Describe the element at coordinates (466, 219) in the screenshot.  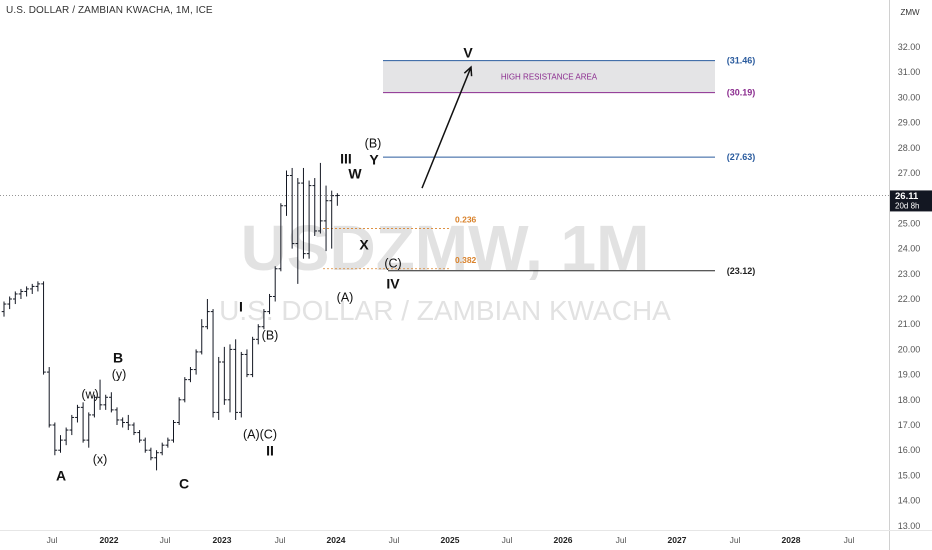
I see `fib-label: 0.236` at that location.